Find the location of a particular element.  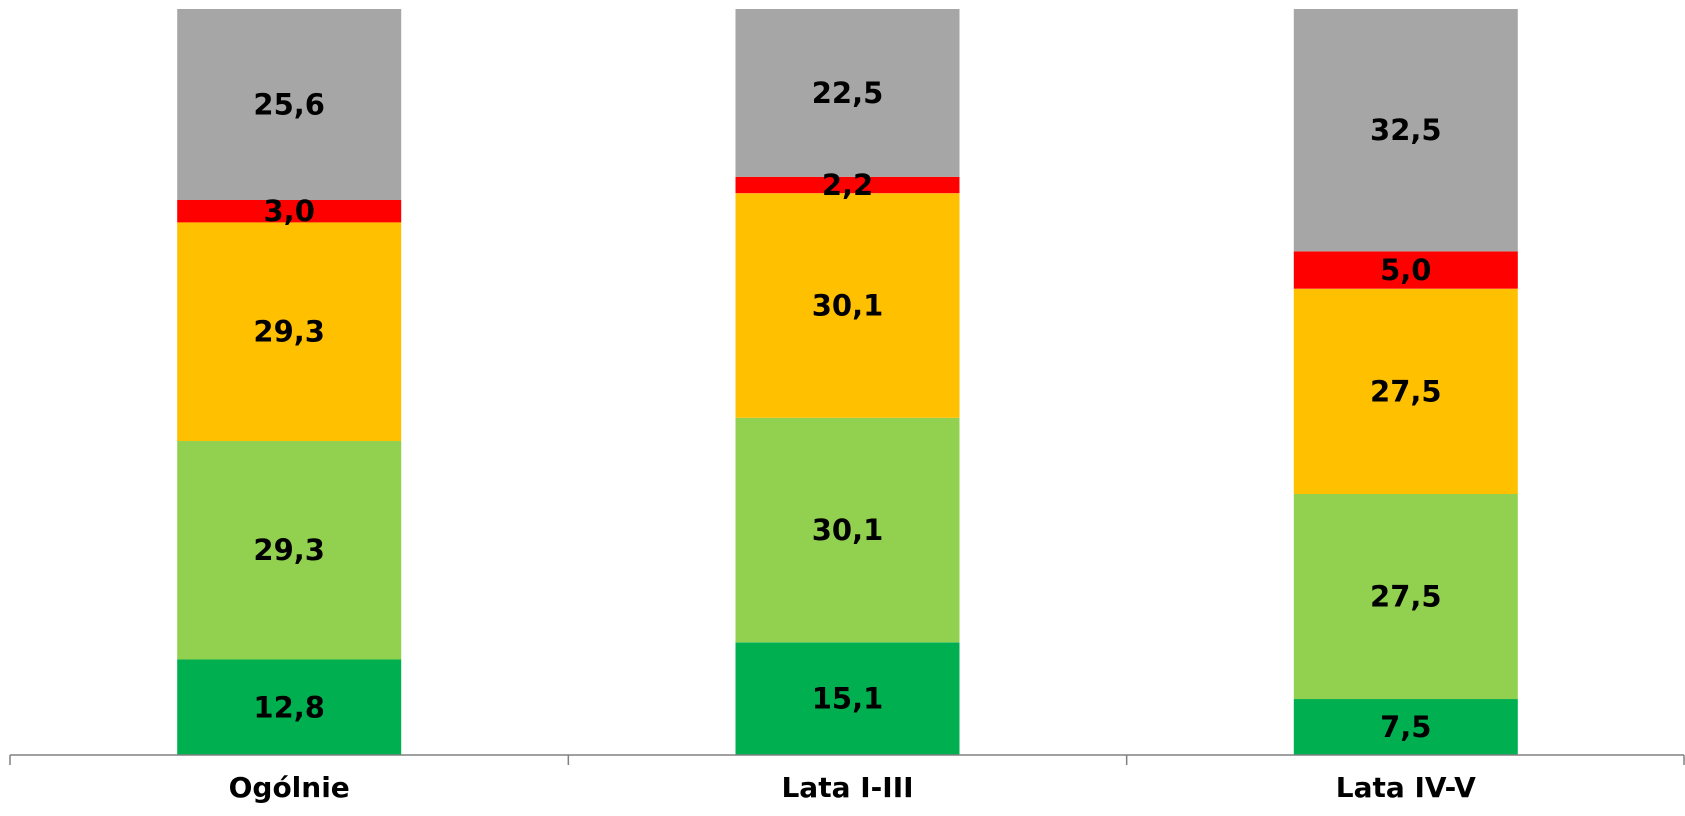

data-label-2-1: 27,5 is located at coordinates (1406, 597).